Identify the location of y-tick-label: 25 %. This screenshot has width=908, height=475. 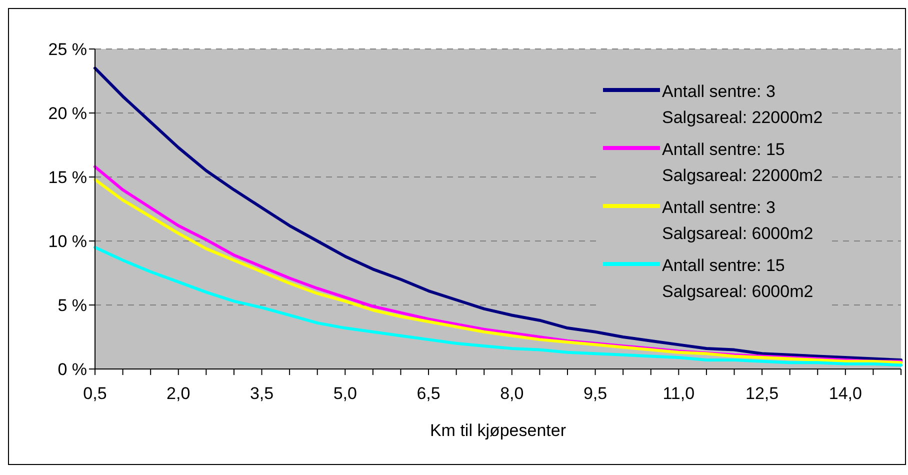
(67, 50).